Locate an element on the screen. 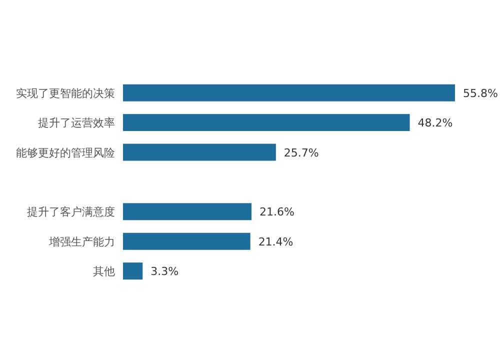 This screenshot has width=500, height=362. y-tick-label: 实现了更智能的决策 is located at coordinates (65, 93).